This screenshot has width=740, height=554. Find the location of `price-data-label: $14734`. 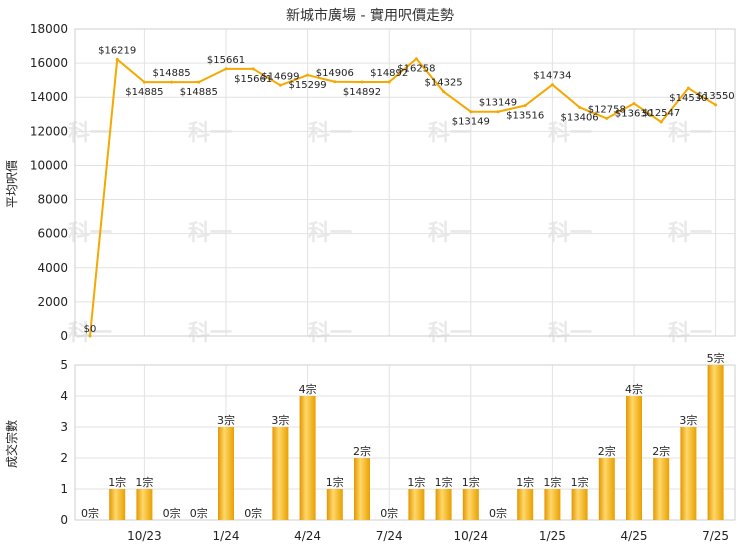

price-data-label: $14734 is located at coordinates (552, 76).